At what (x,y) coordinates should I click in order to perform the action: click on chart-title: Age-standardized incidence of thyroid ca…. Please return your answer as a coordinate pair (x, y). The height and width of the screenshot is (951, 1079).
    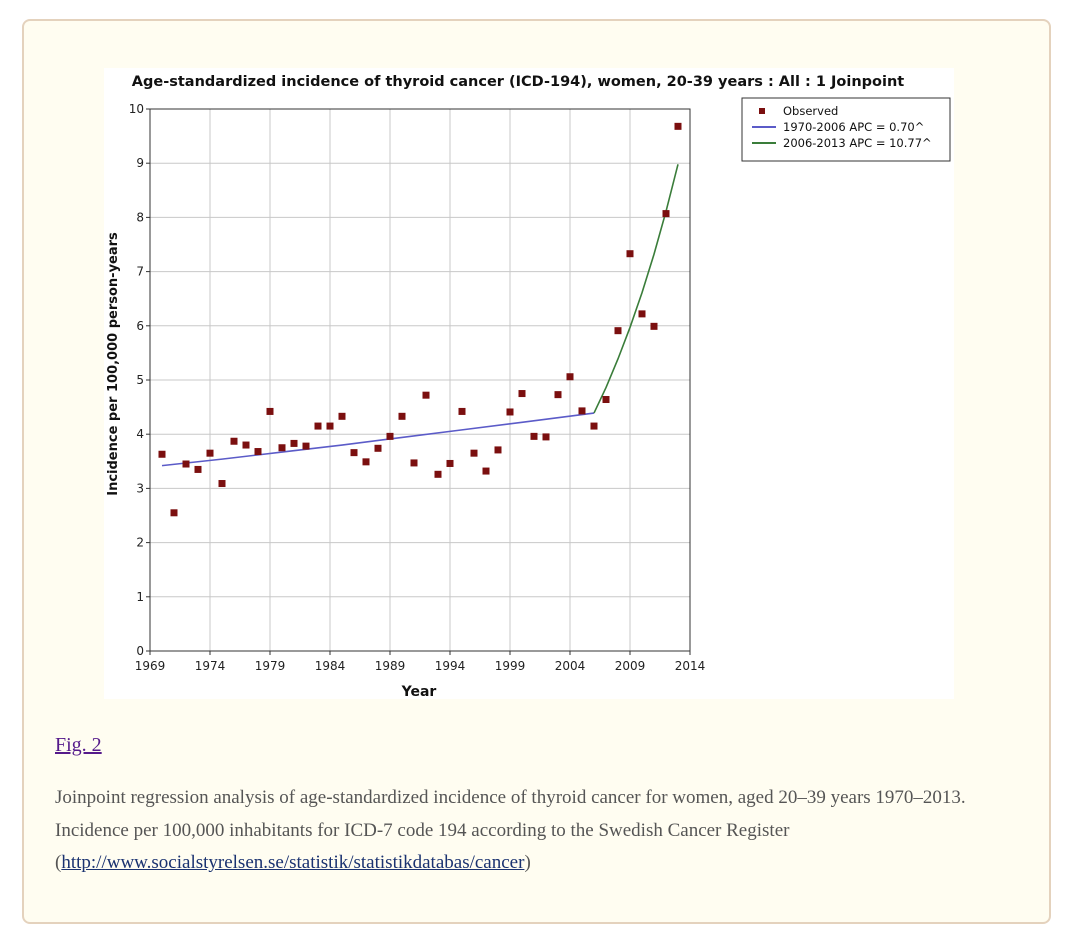
    Looking at the image, I should click on (518, 82).